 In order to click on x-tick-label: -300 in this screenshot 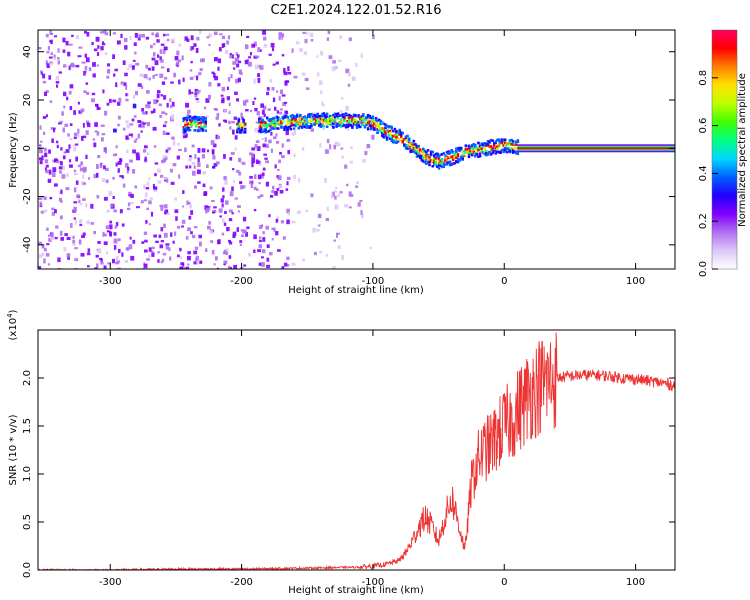, I will do `click(110, 582)`.